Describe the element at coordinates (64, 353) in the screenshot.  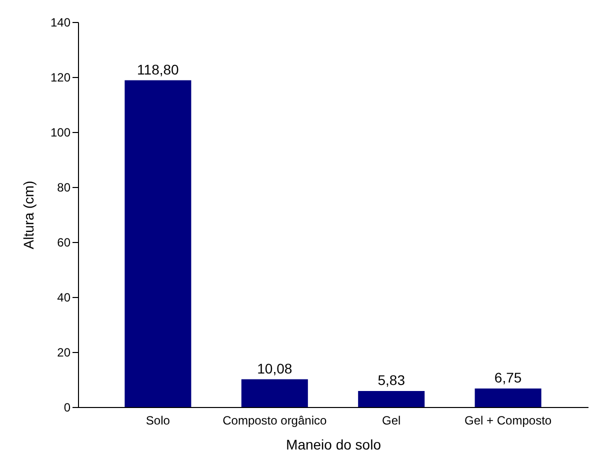
I see `y-tick-label: 20` at that location.